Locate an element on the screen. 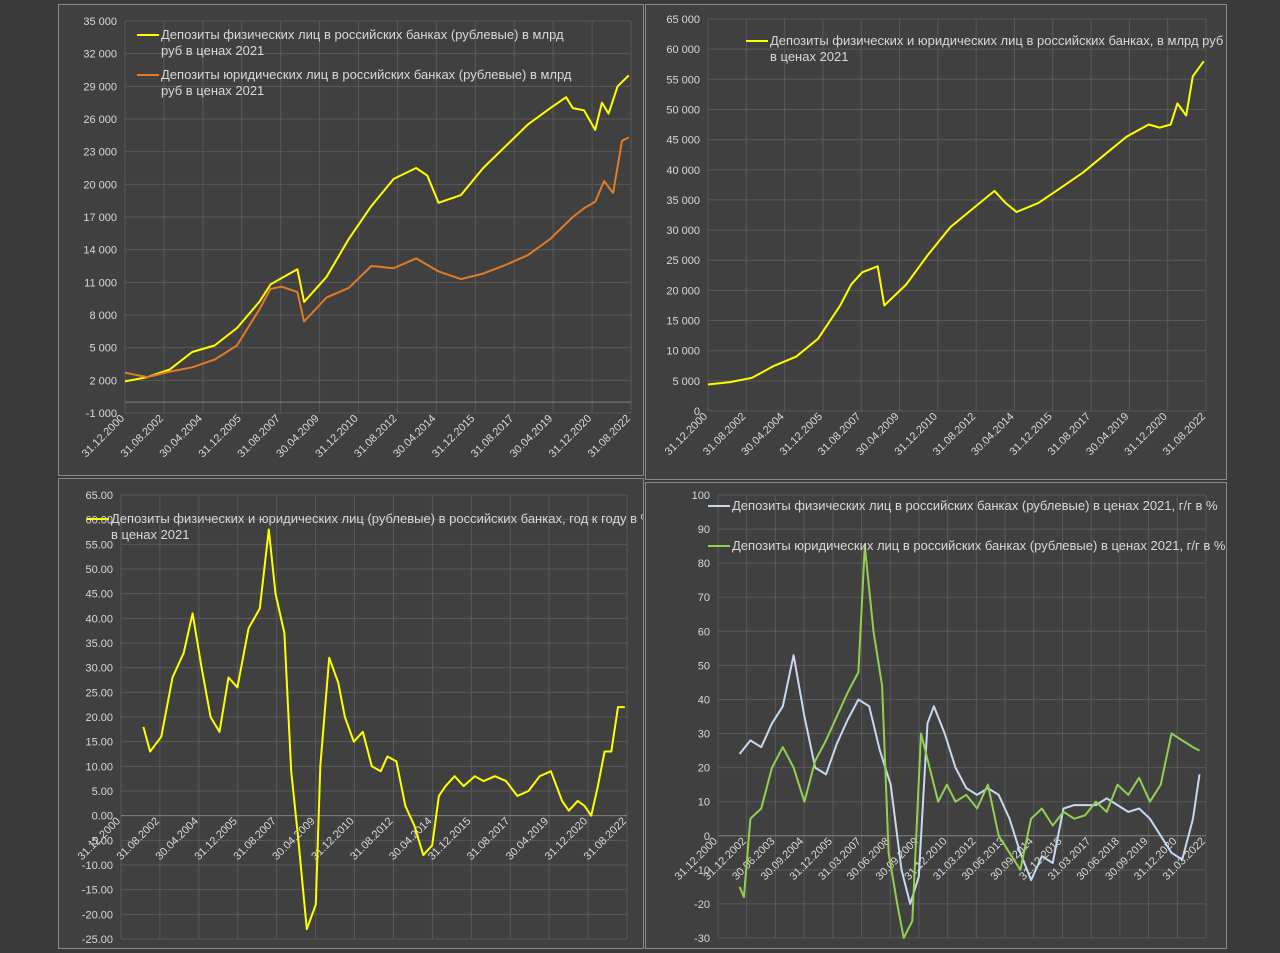 This screenshot has width=1280, height=953. y-tick-label: 10 is located at coordinates (704, 803).